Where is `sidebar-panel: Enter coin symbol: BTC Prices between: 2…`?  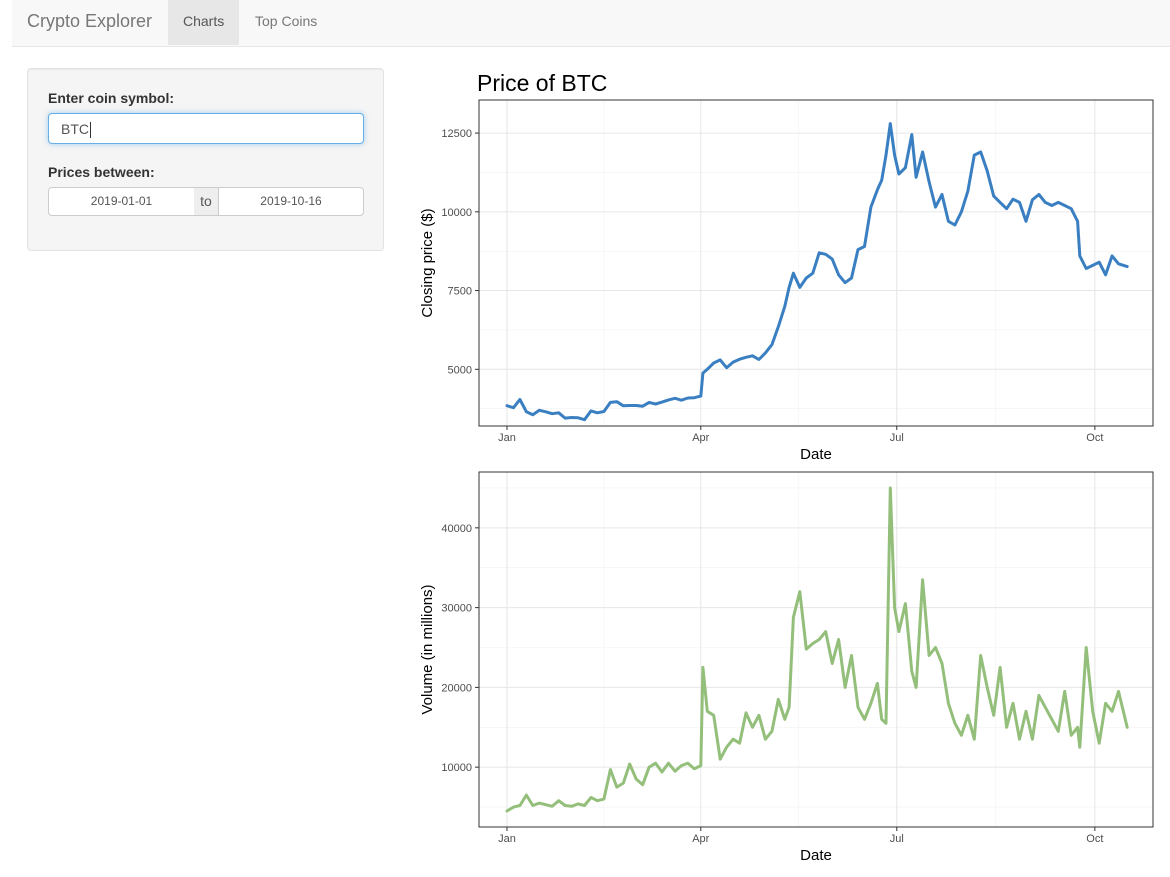
sidebar-panel: Enter coin symbol: BTC Prices between: 2… is located at coordinates (205, 159).